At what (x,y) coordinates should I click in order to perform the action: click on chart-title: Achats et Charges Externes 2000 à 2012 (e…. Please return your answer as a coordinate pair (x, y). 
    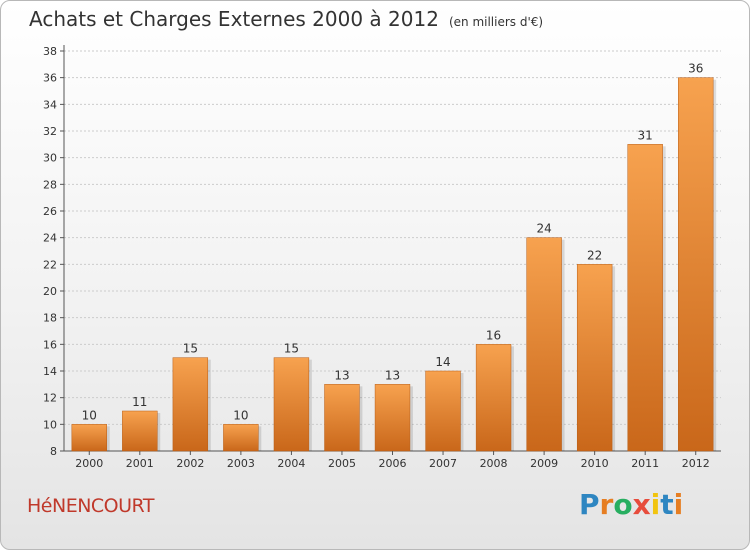
    Looking at the image, I should click on (286, 19).